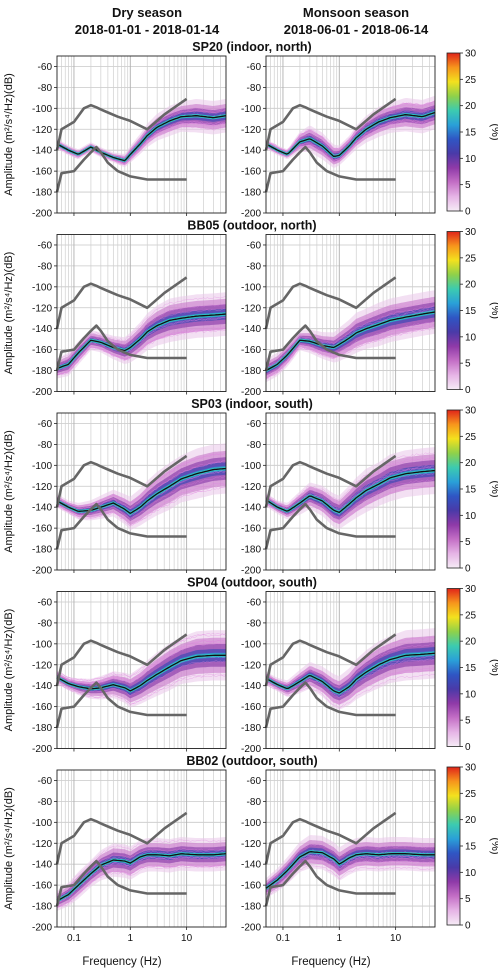 This screenshot has width=498, height=970. Describe the element at coordinates (147, 29) in the screenshot. I see `column-dates-dry: 2018-01-01 - 2018-01-14` at that location.